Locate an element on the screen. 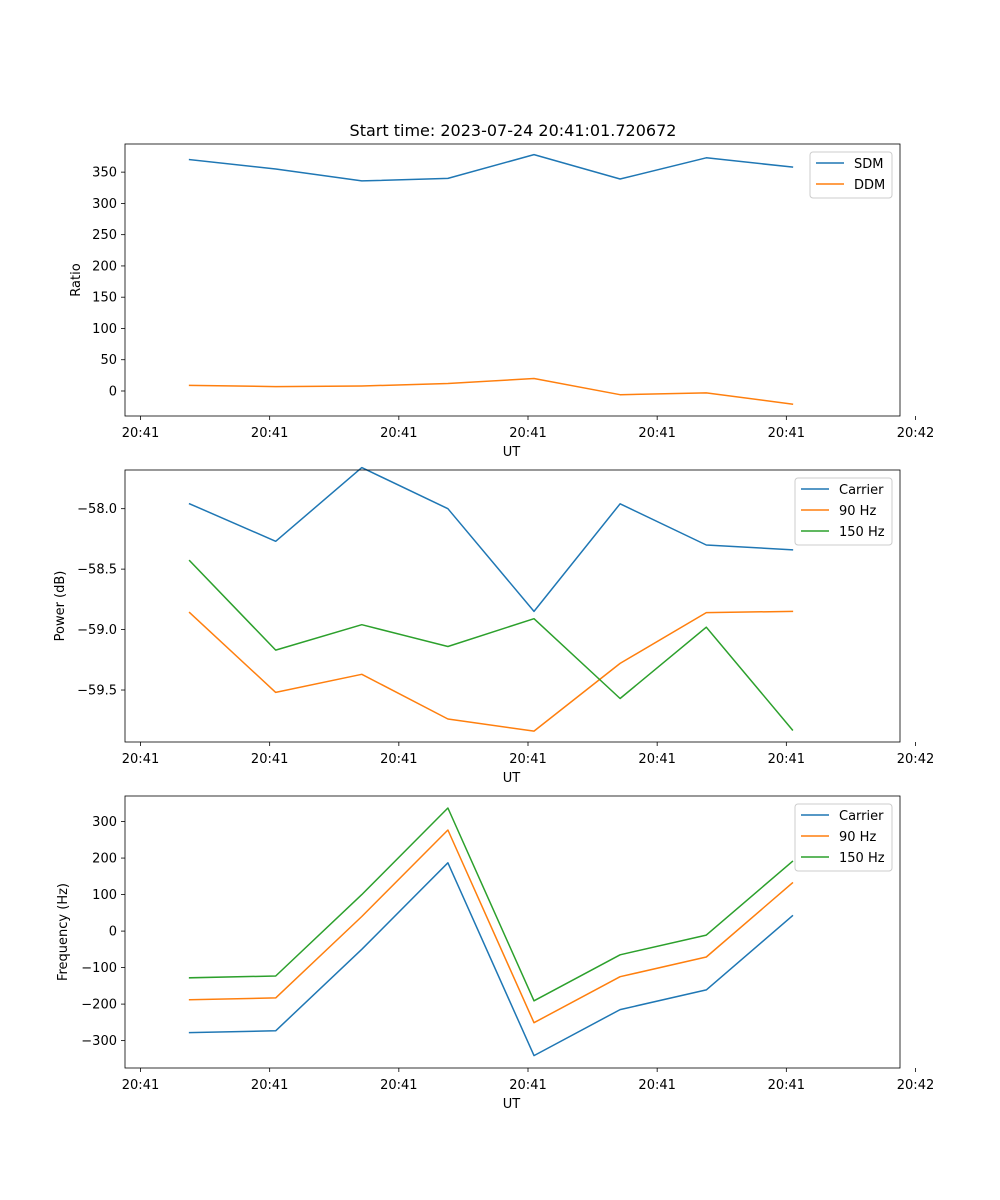 The height and width of the screenshot is (1200, 1000). y-axis-label: Ratio is located at coordinates (76, 279).